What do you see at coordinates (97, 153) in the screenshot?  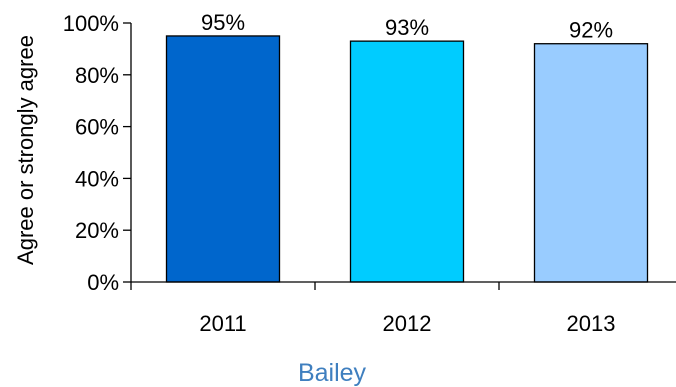 I see `y-axis-ticks: 0% 20% 40% 60% 80% 100%` at bounding box center [97, 153].